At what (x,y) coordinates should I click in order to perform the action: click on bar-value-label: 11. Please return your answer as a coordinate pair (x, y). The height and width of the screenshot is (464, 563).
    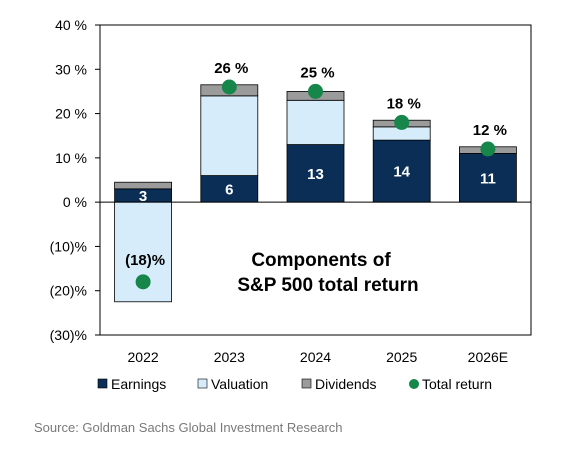
    Looking at the image, I should click on (488, 178).